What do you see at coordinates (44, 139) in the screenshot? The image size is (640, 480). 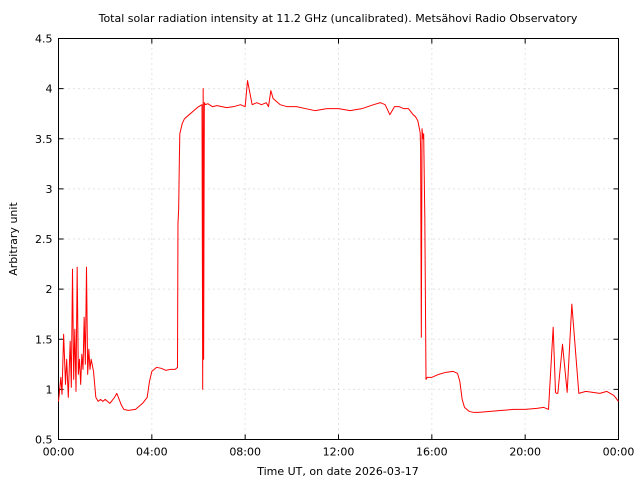 I see `y-tick-label: 3.5` at bounding box center [44, 139].